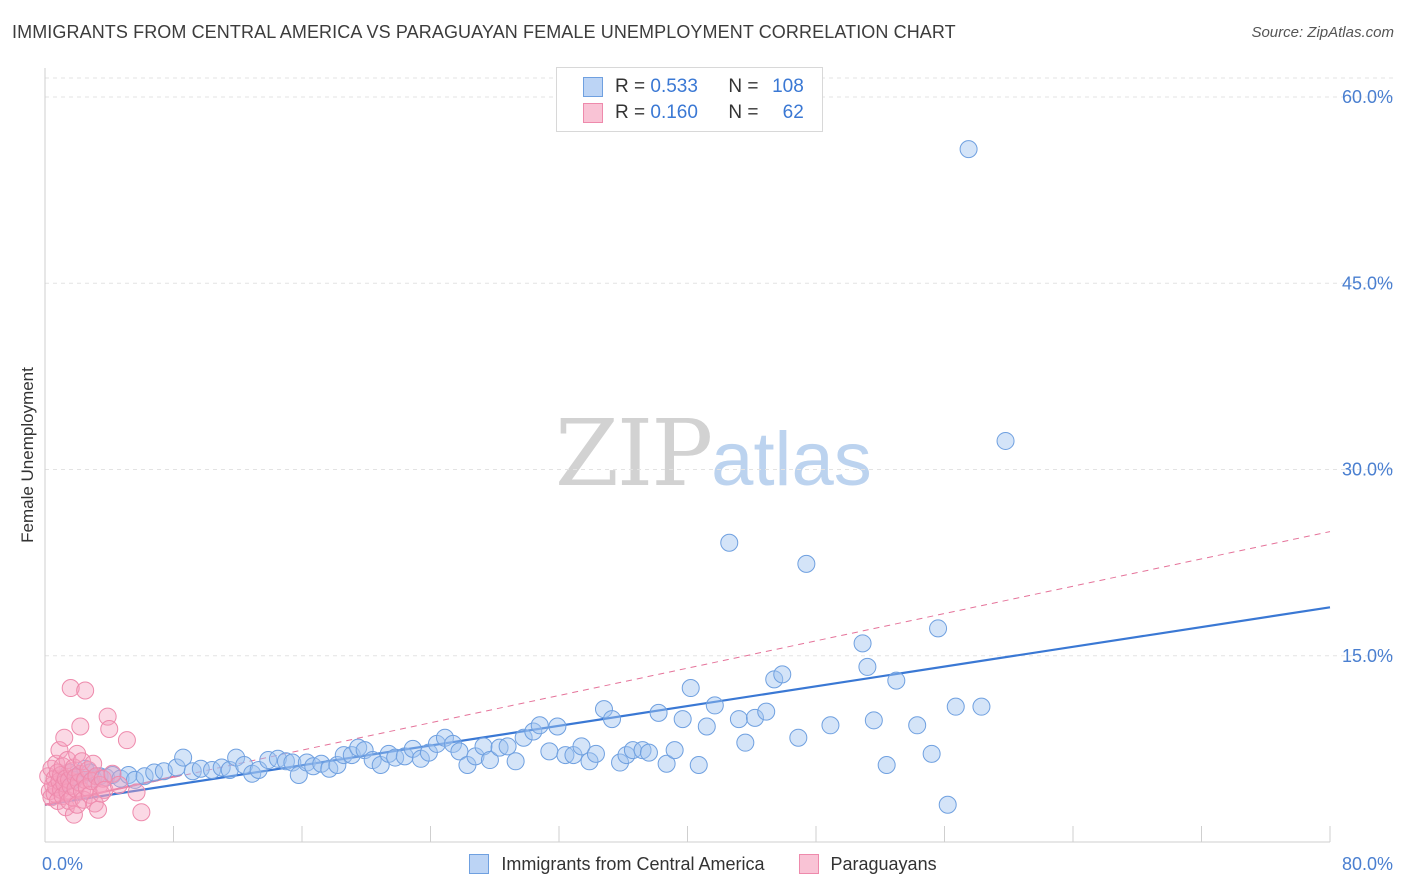 The image size is (1406, 892). I want to click on y-tick-label: 15.0%, so click(1367, 656).